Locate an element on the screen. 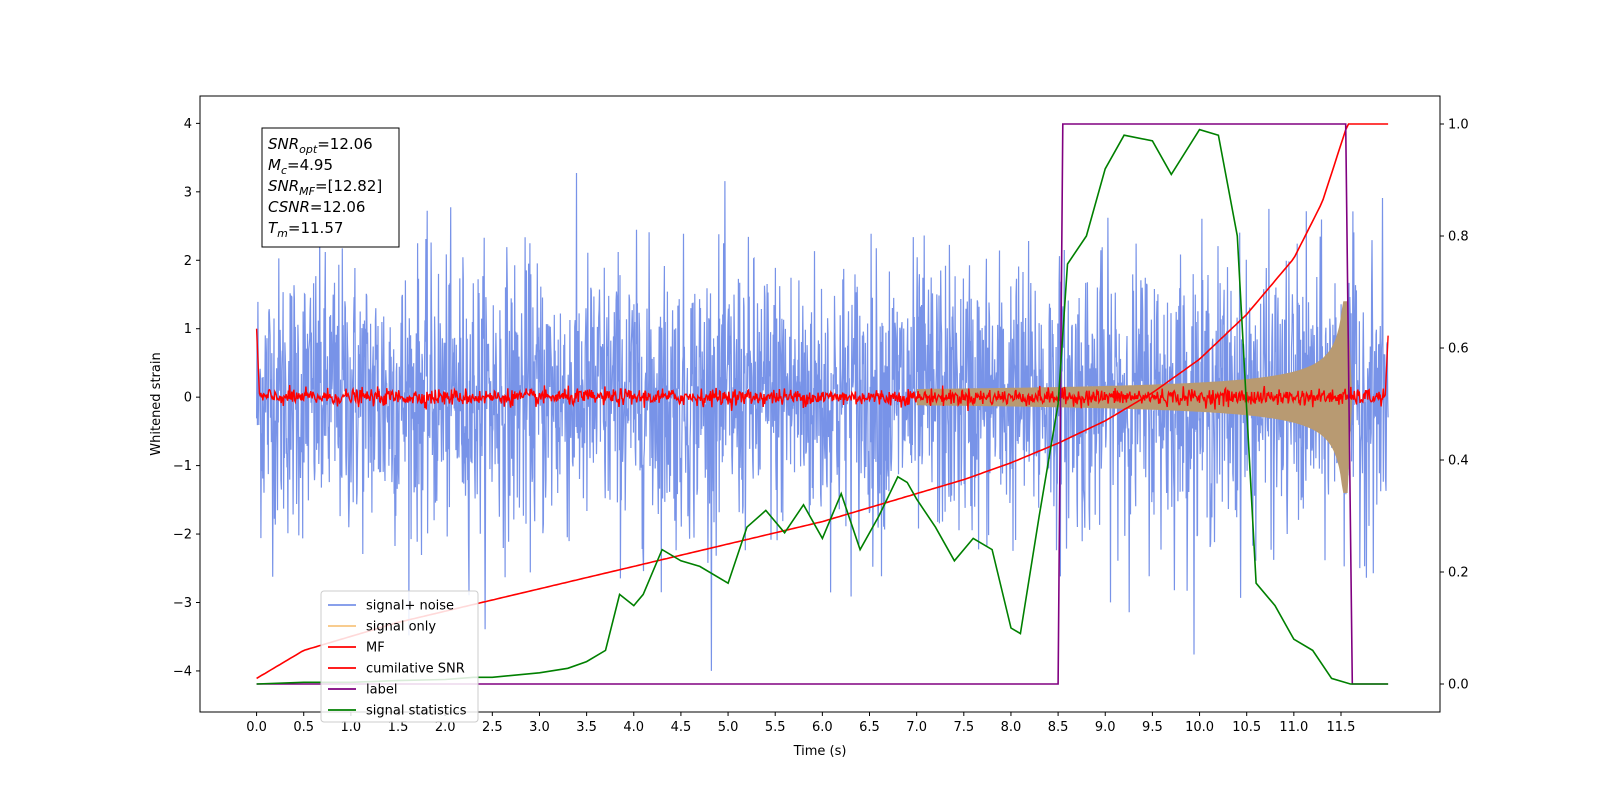 The height and width of the screenshot is (800, 1600). x-tick-label: 8.0 is located at coordinates (1011, 727).